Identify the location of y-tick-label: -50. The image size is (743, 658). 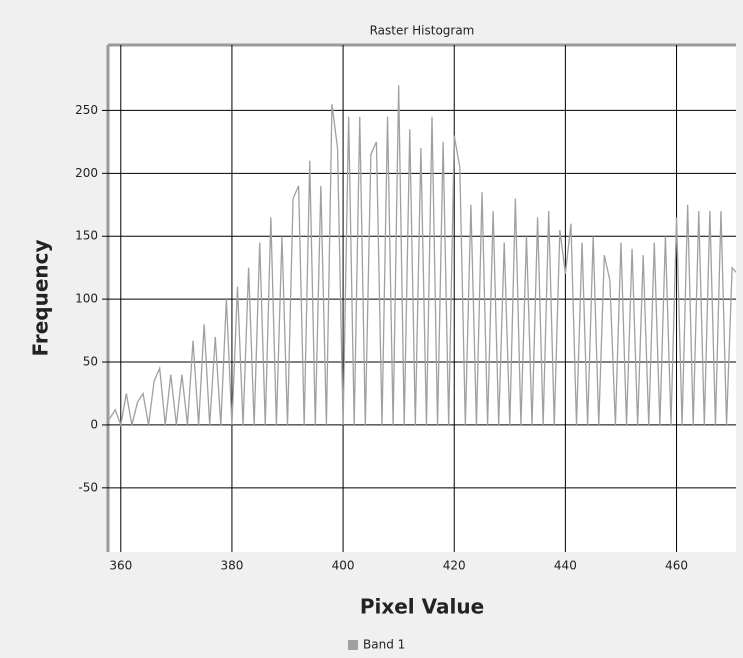
(88, 487).